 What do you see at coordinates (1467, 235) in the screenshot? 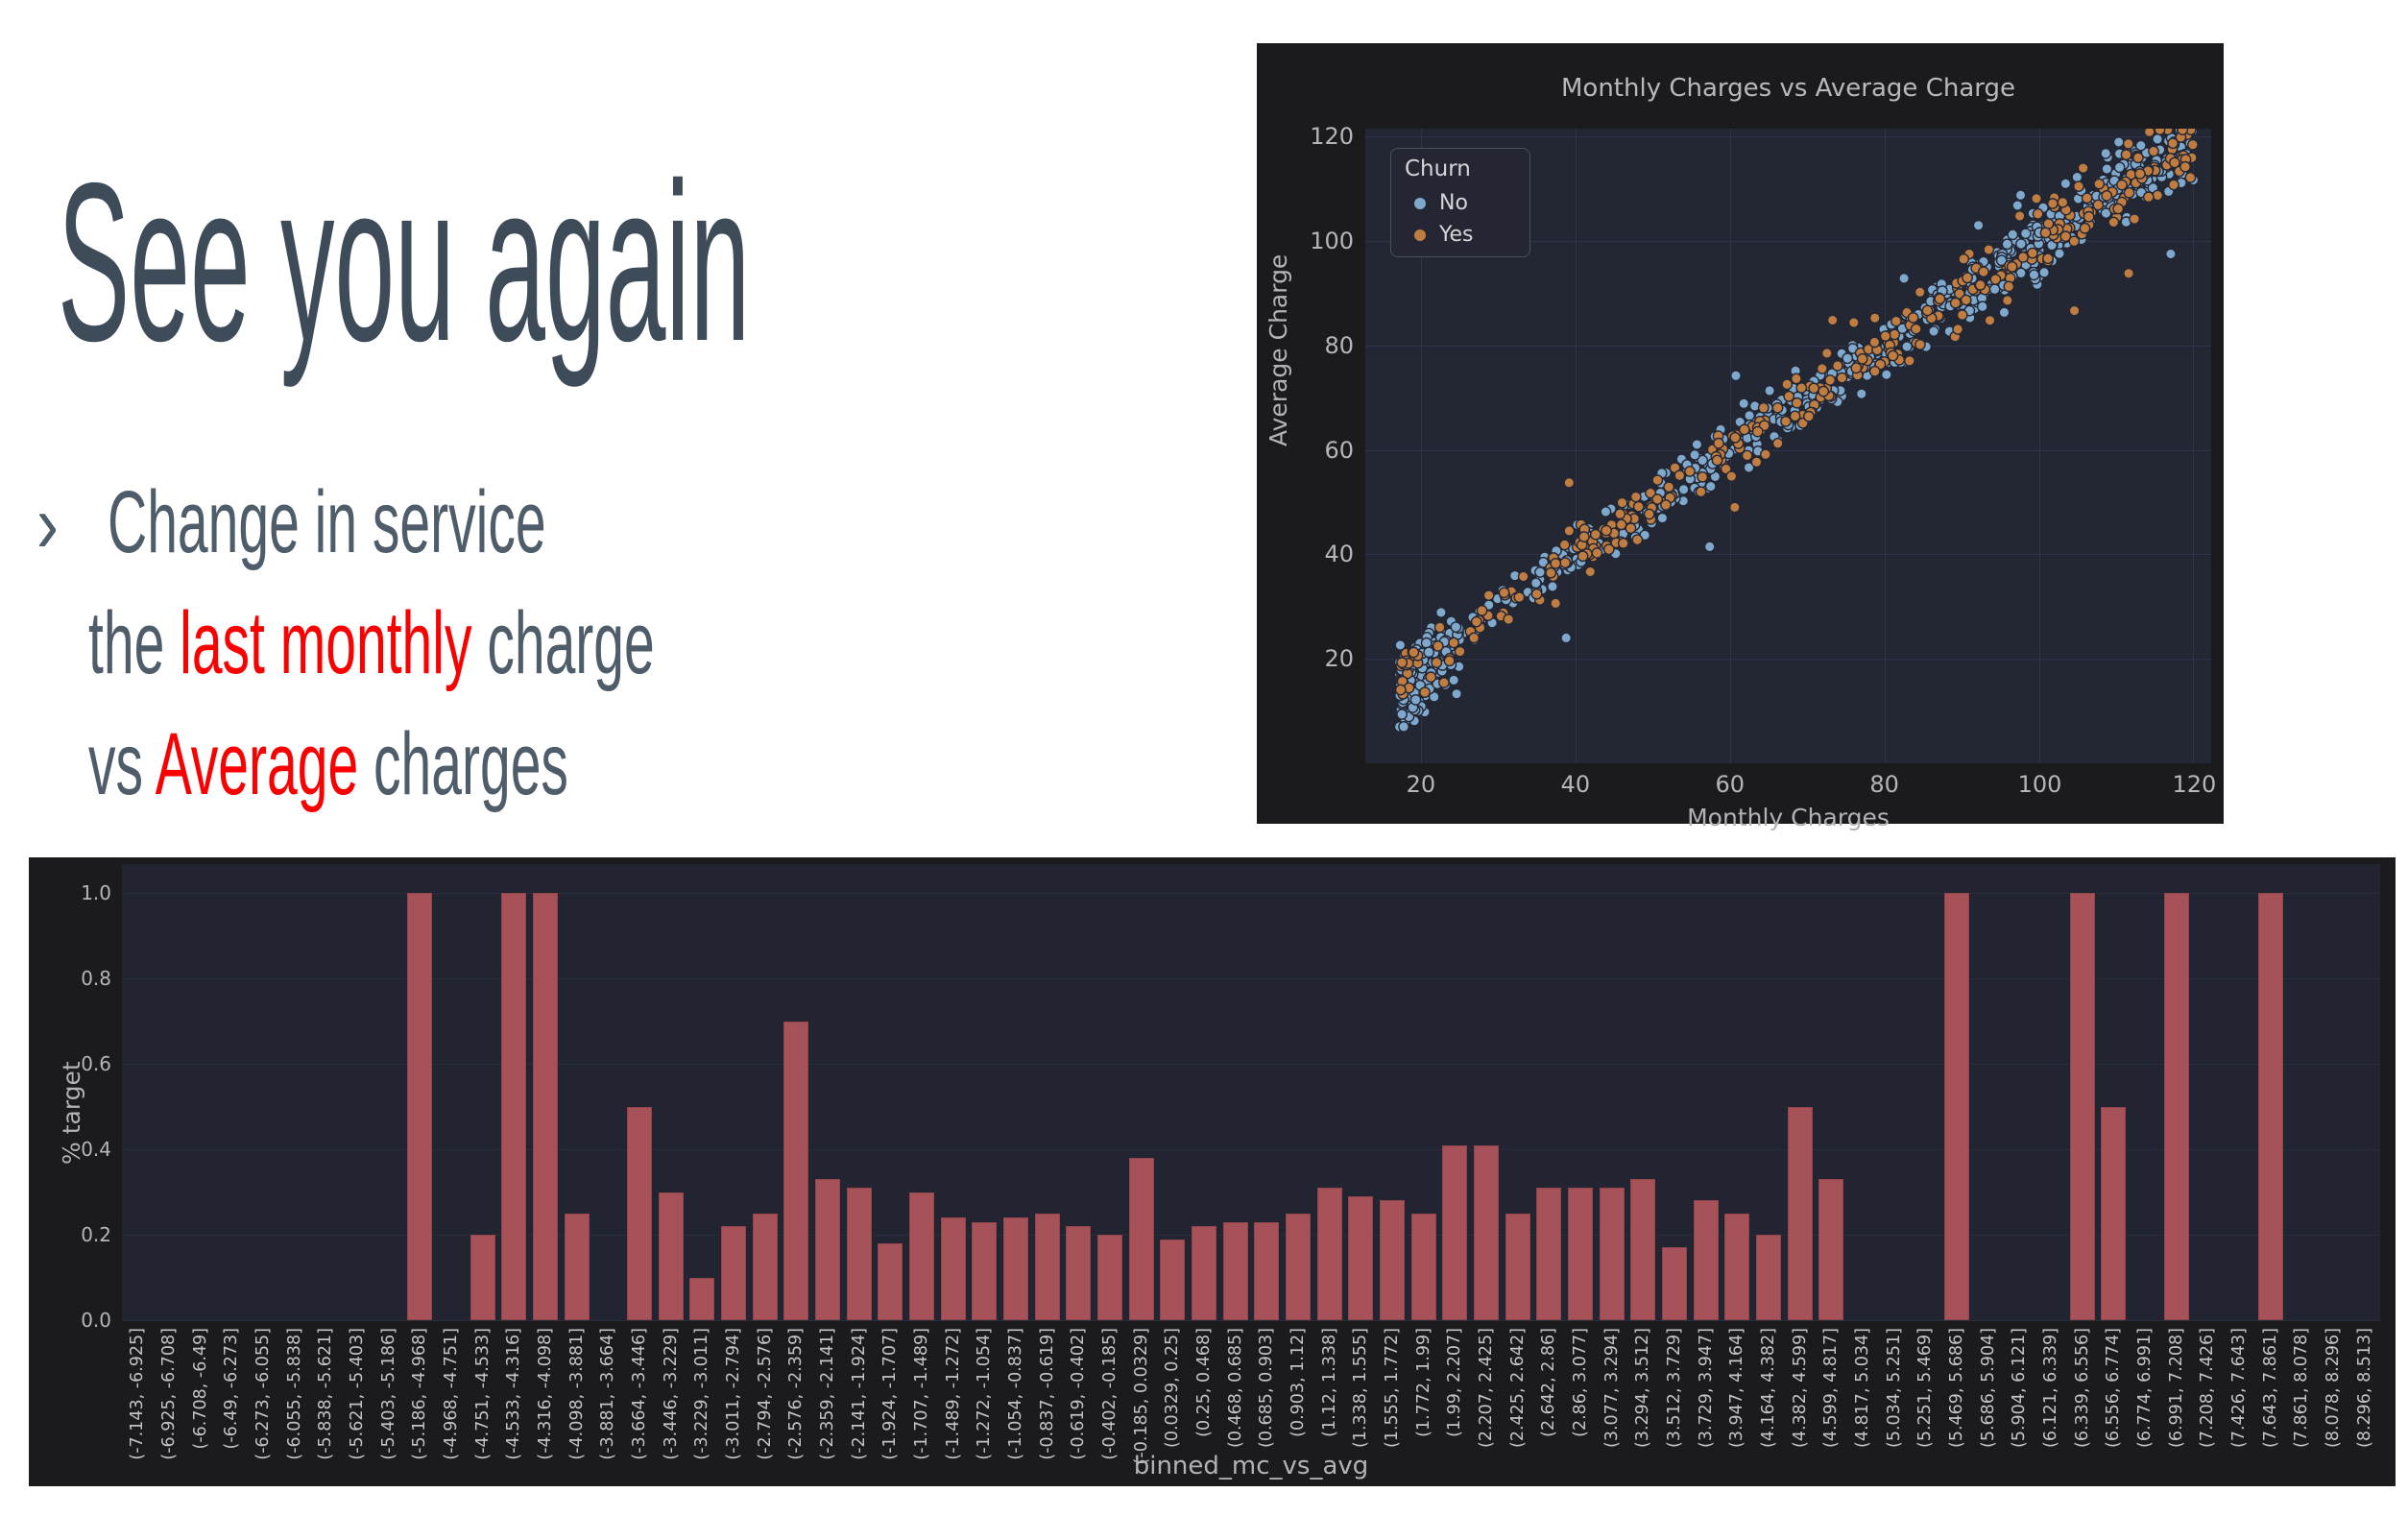
I see `legend-entry: Yes` at bounding box center [1467, 235].